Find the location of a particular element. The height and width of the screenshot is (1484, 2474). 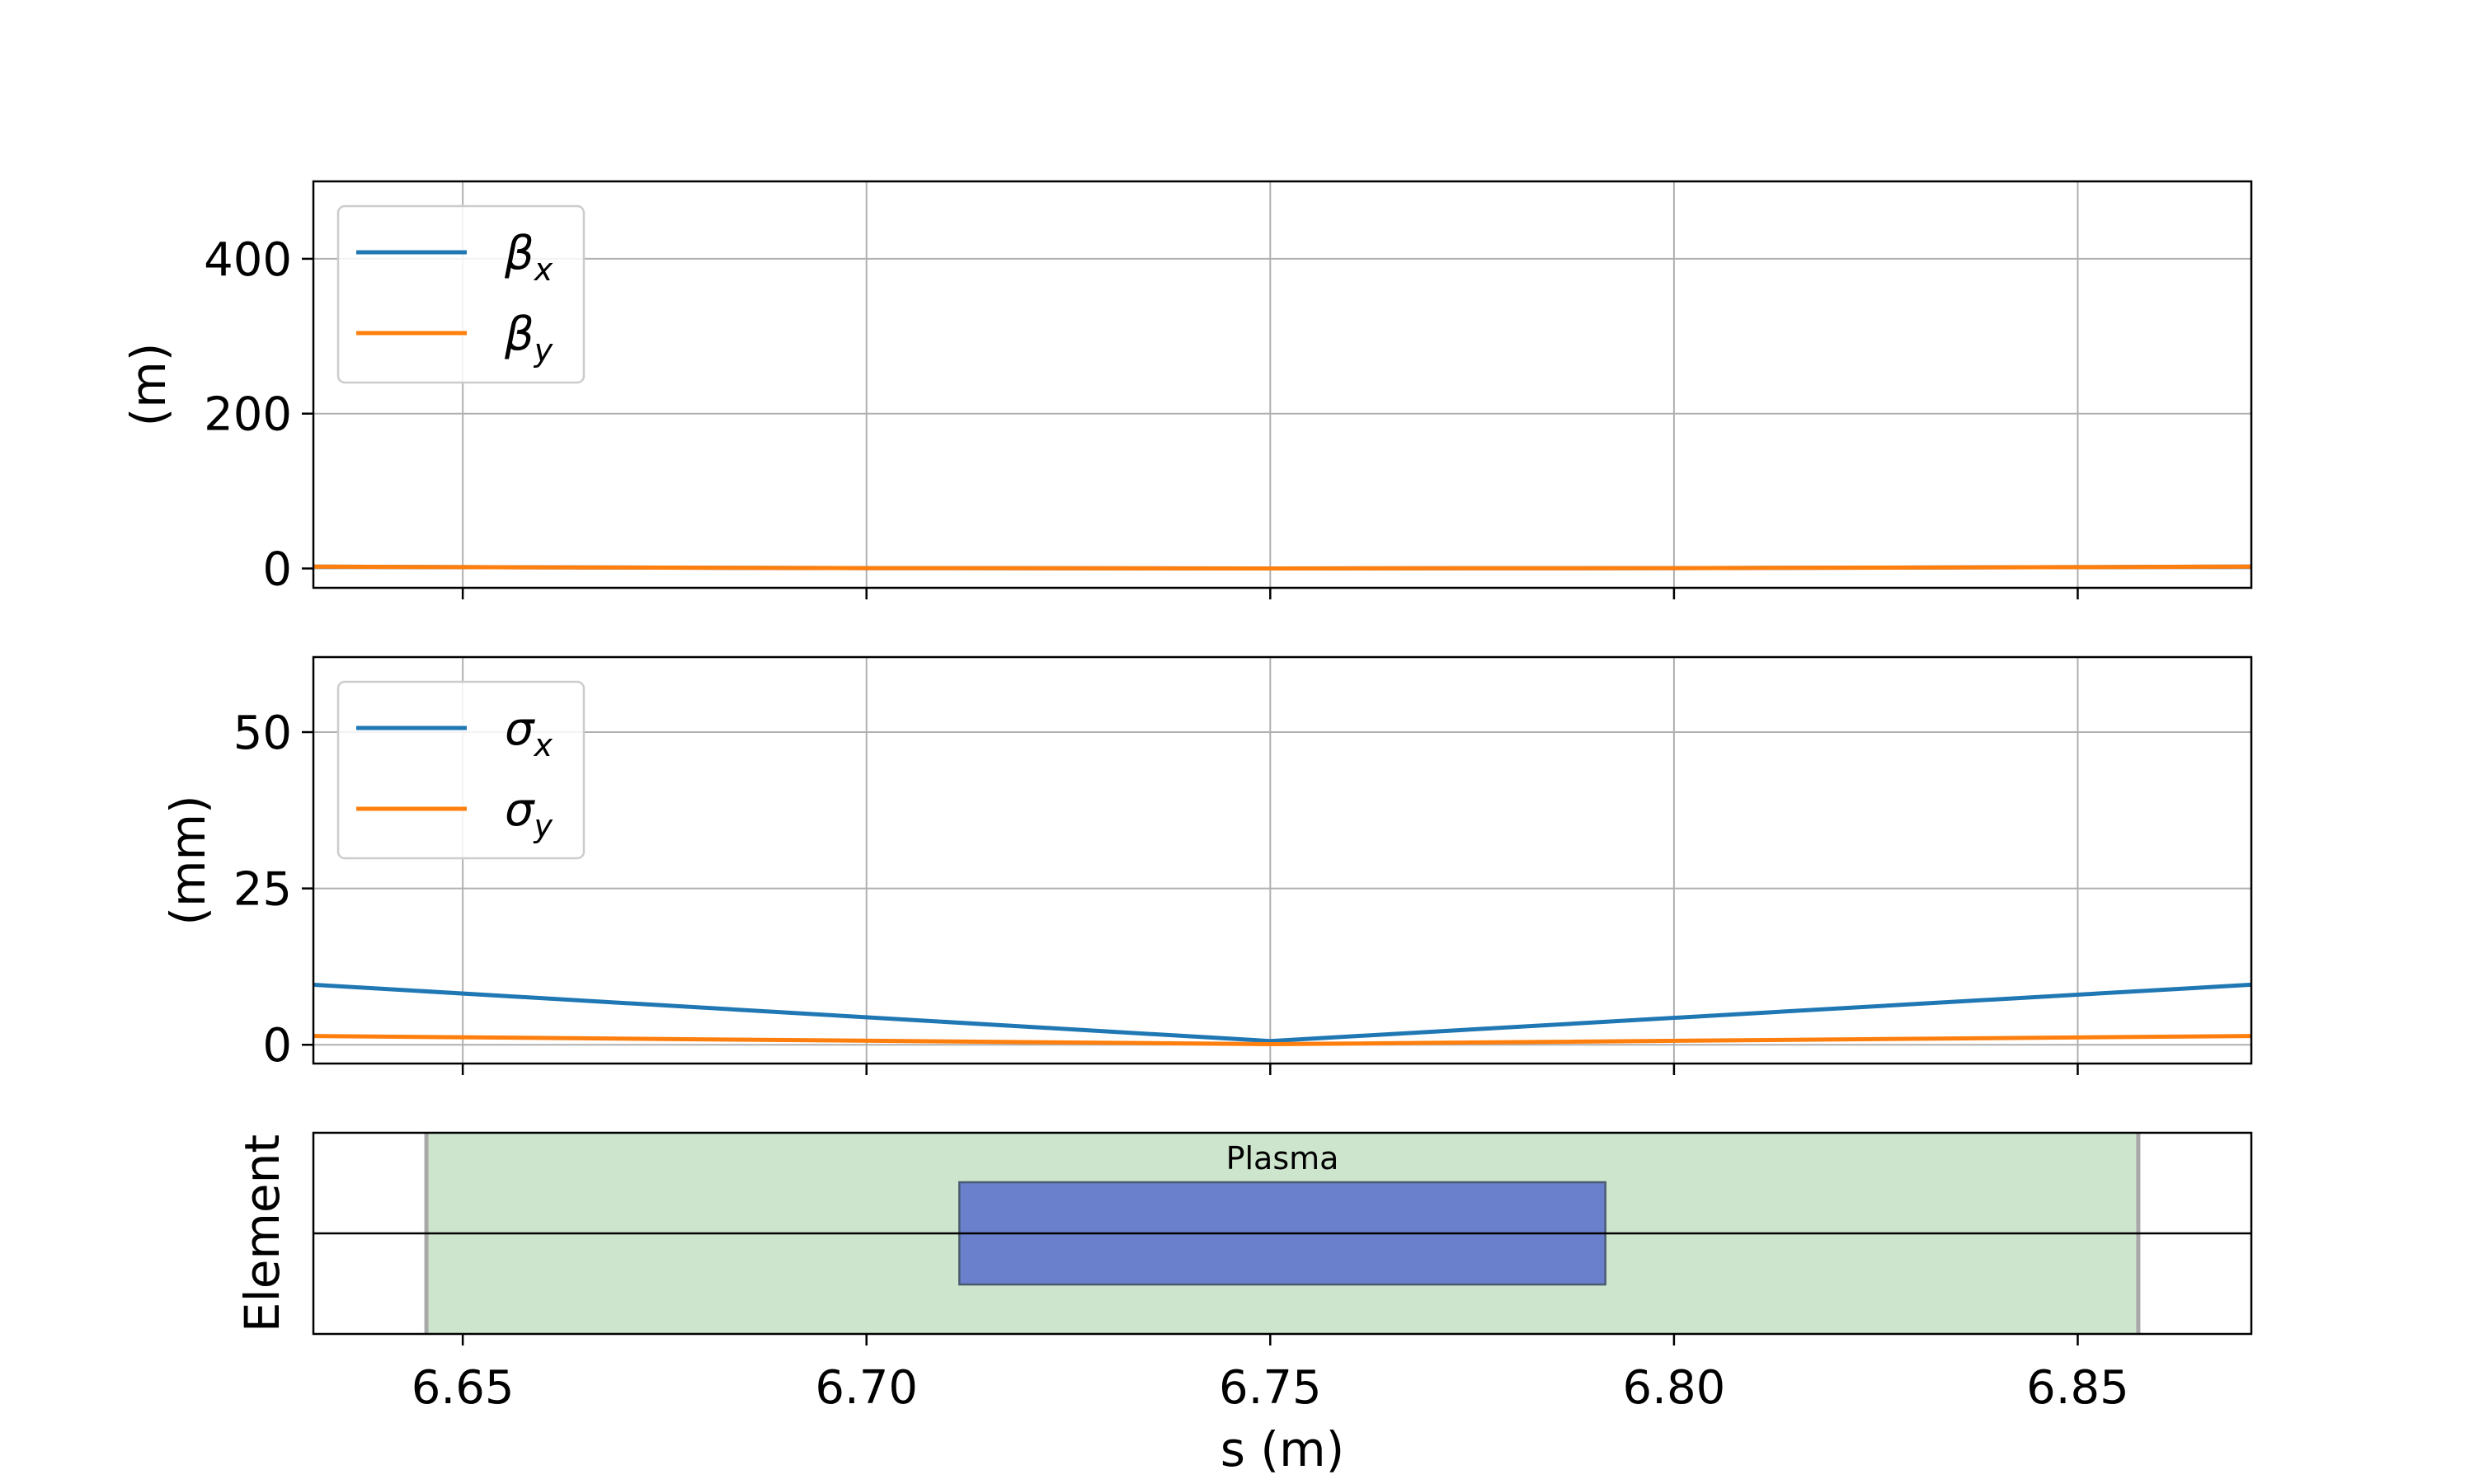

axes-frame is located at coordinates (1282, 1233).